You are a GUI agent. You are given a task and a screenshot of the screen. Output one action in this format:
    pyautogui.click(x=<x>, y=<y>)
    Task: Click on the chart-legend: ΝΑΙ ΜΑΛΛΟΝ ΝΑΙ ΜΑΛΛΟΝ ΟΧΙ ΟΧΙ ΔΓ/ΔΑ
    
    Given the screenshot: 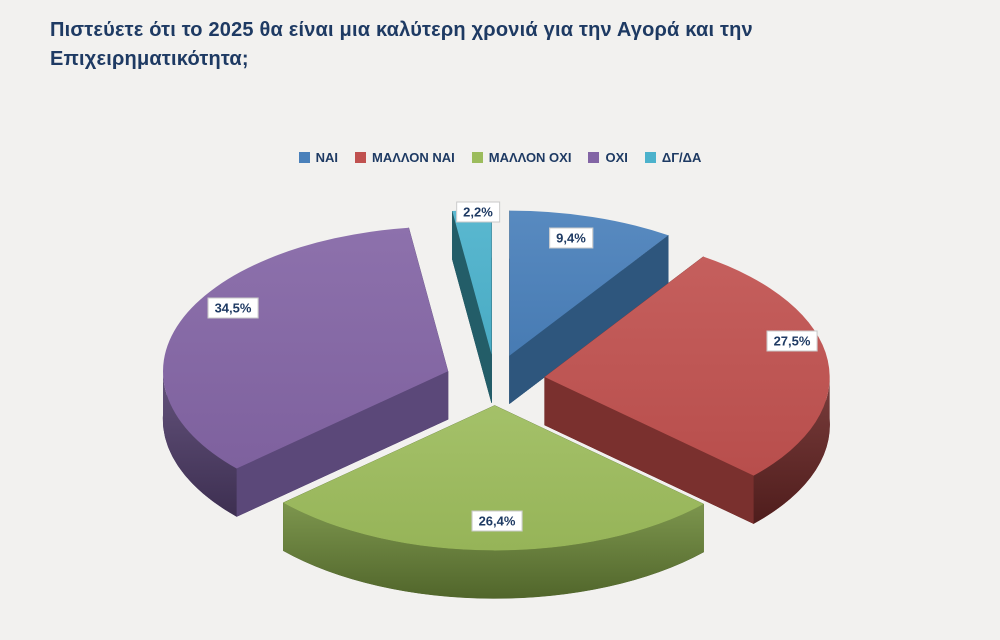 What is the action you would take?
    pyautogui.click(x=500, y=157)
    